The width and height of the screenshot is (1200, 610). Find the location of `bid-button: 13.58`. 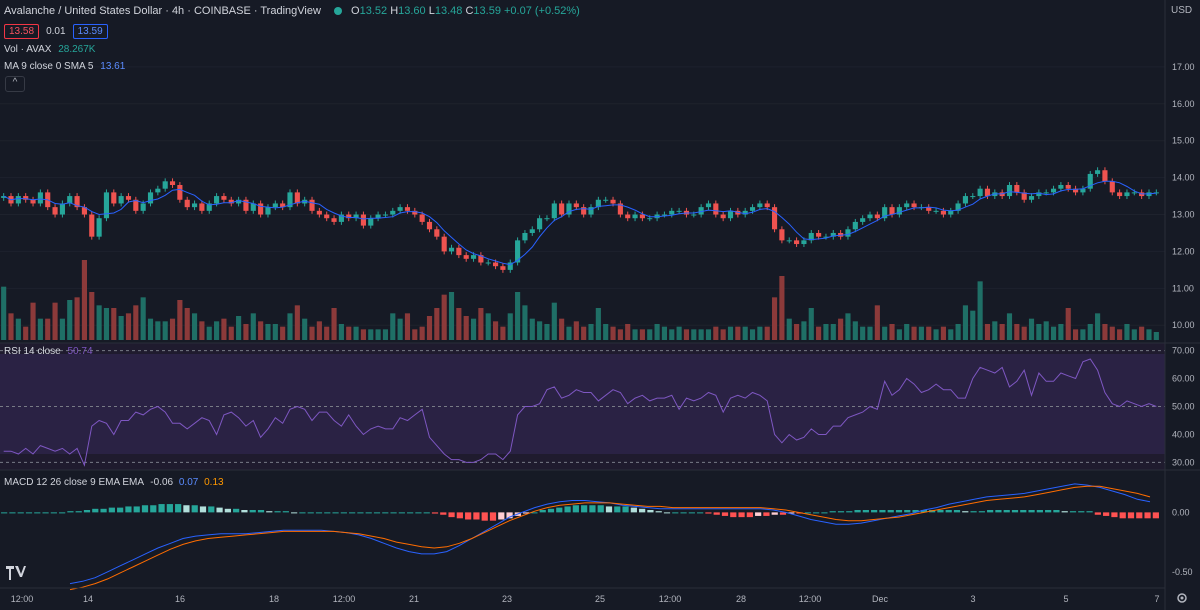

bid-button: 13.58 is located at coordinates (22, 31).